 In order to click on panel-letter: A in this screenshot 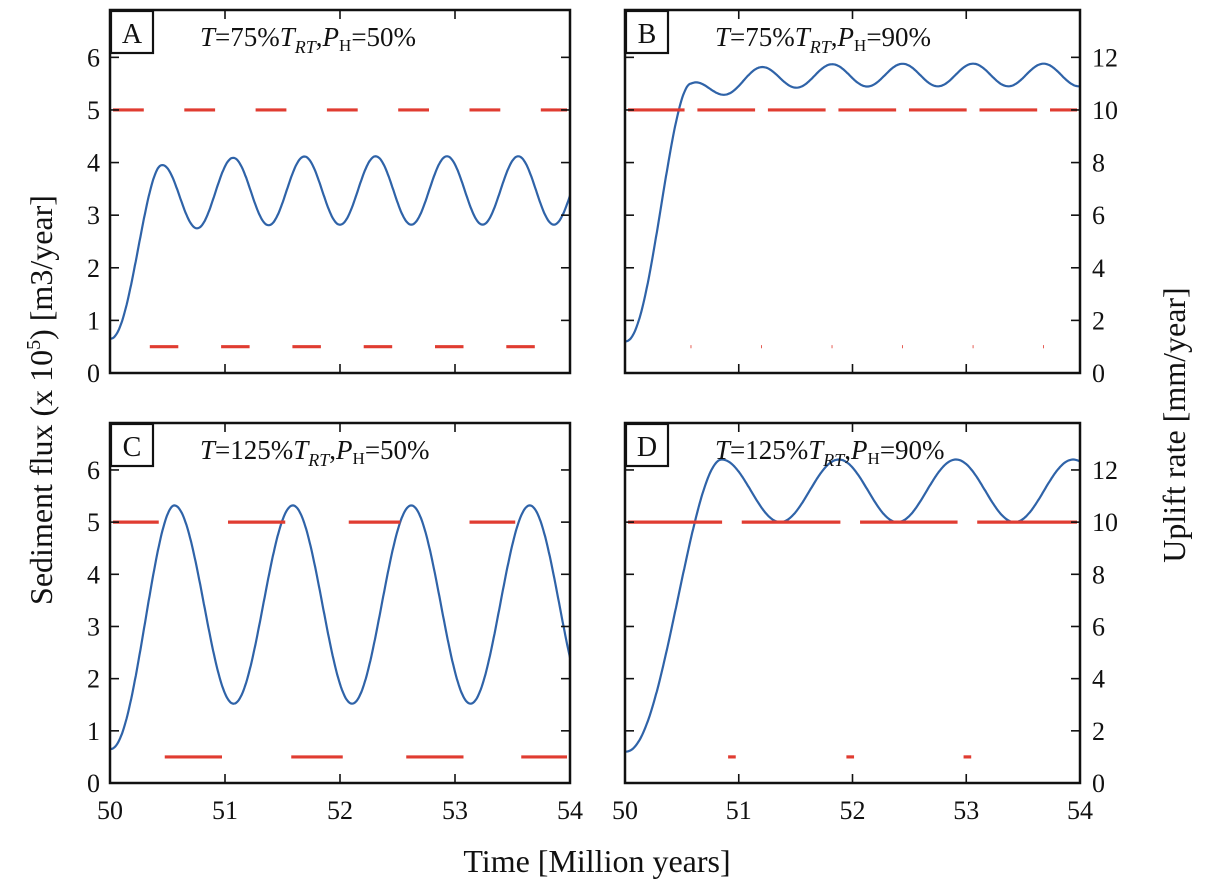, I will do `click(132, 34)`.